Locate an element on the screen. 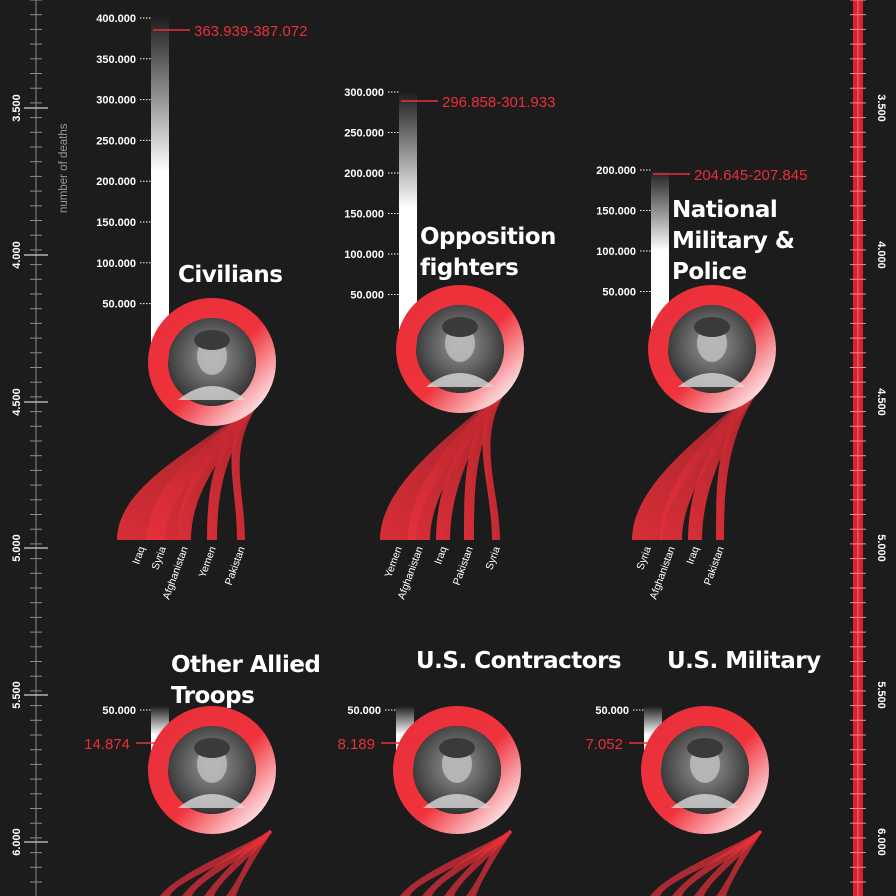 This screenshot has width=896, height=896. right-scale-label: 3.500 is located at coordinates (881, 108).